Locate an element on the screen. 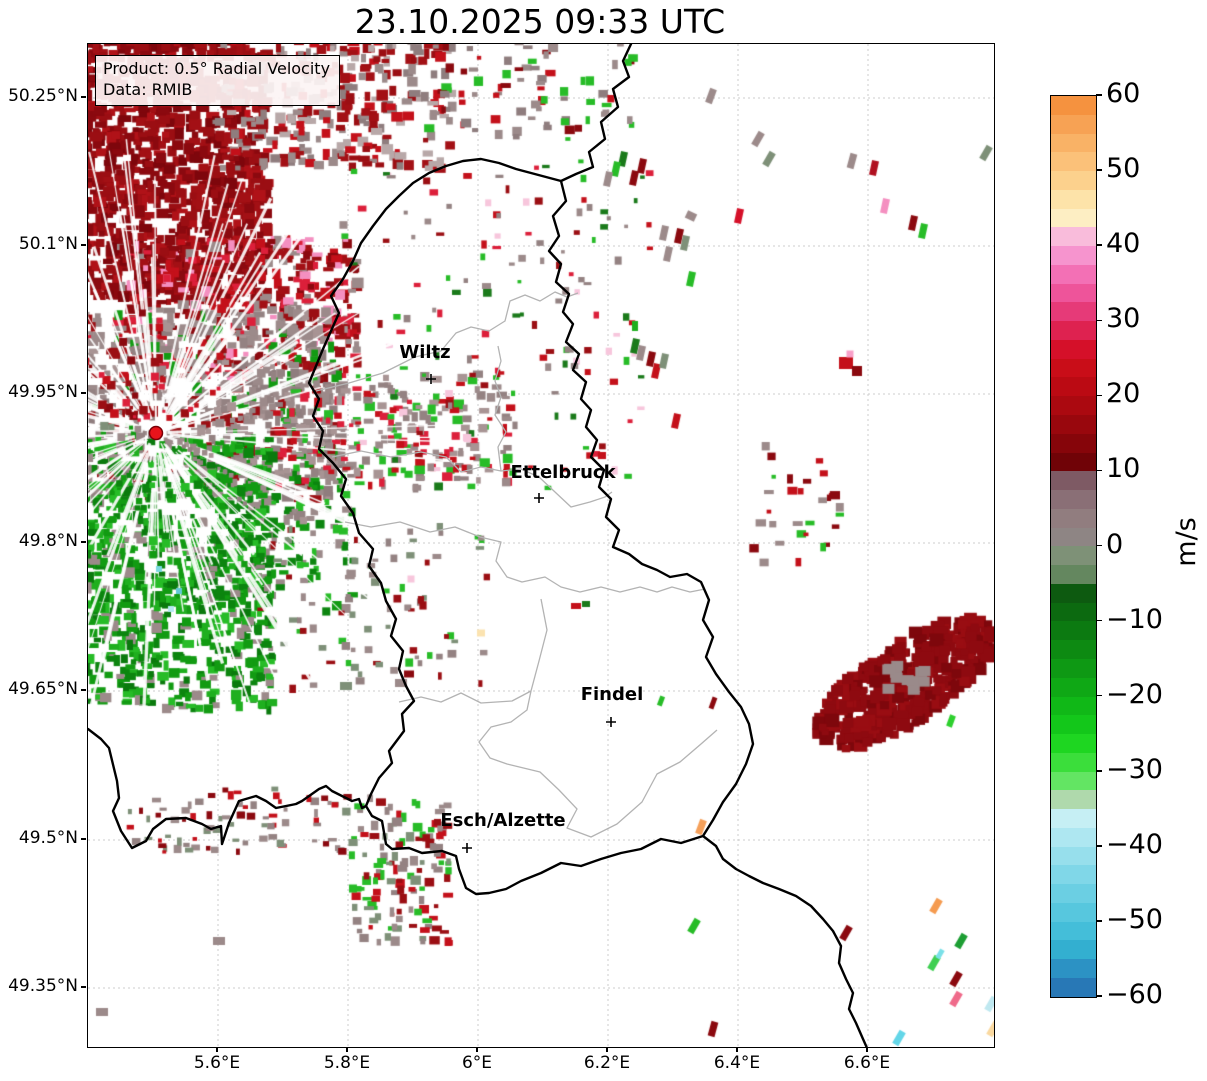  colorbar-tick-label: −20 is located at coordinates (1134, 694).